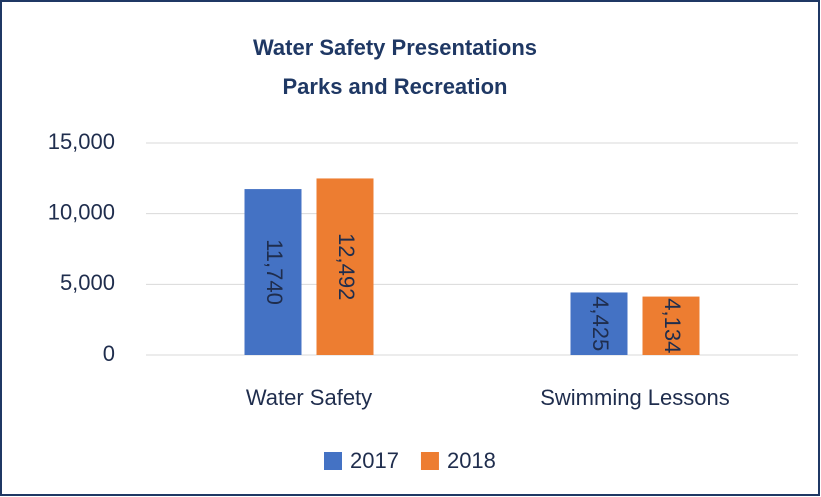 Image resolution: width=821 pixels, height=497 pixels. I want to click on data-label: 11,740, so click(274, 272).